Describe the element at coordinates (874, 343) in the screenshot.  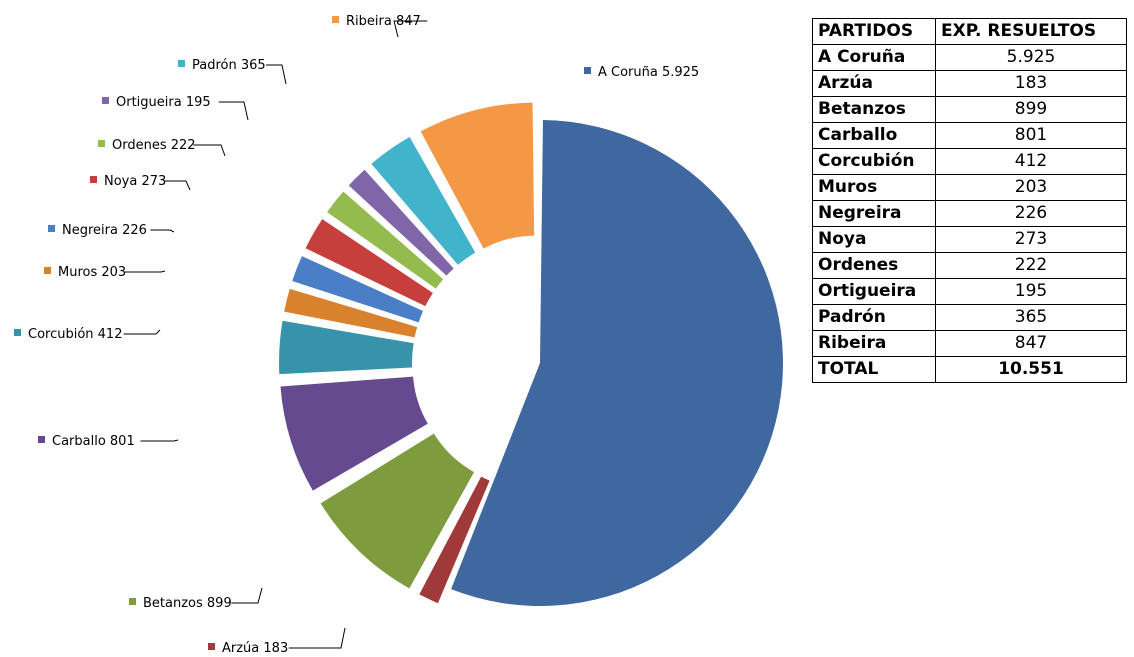
I see `table-cell-partido: Ribeira` at that location.